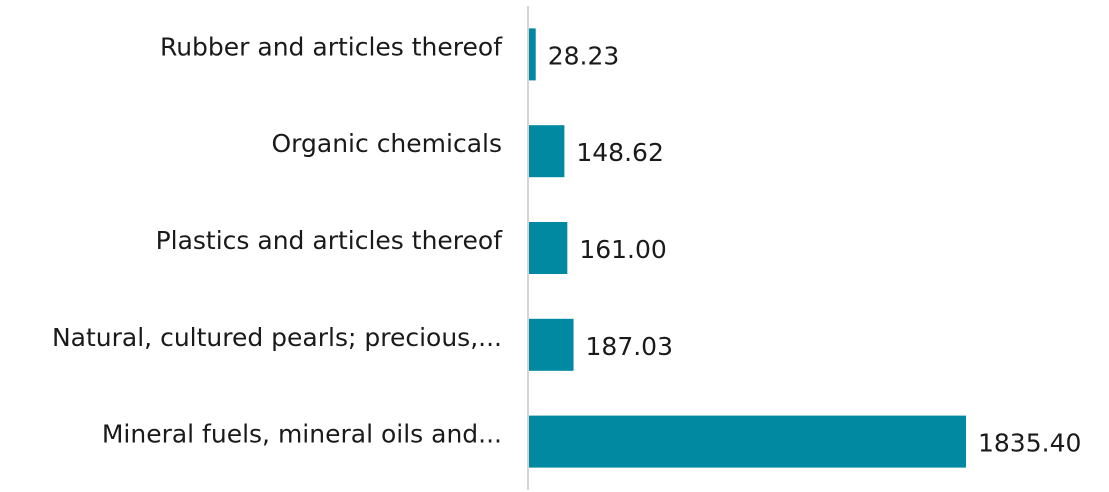 This screenshot has height=492, width=1109. What do you see at coordinates (331, 46) in the screenshot?
I see `category-label: Rubber and articles thereof` at bounding box center [331, 46].